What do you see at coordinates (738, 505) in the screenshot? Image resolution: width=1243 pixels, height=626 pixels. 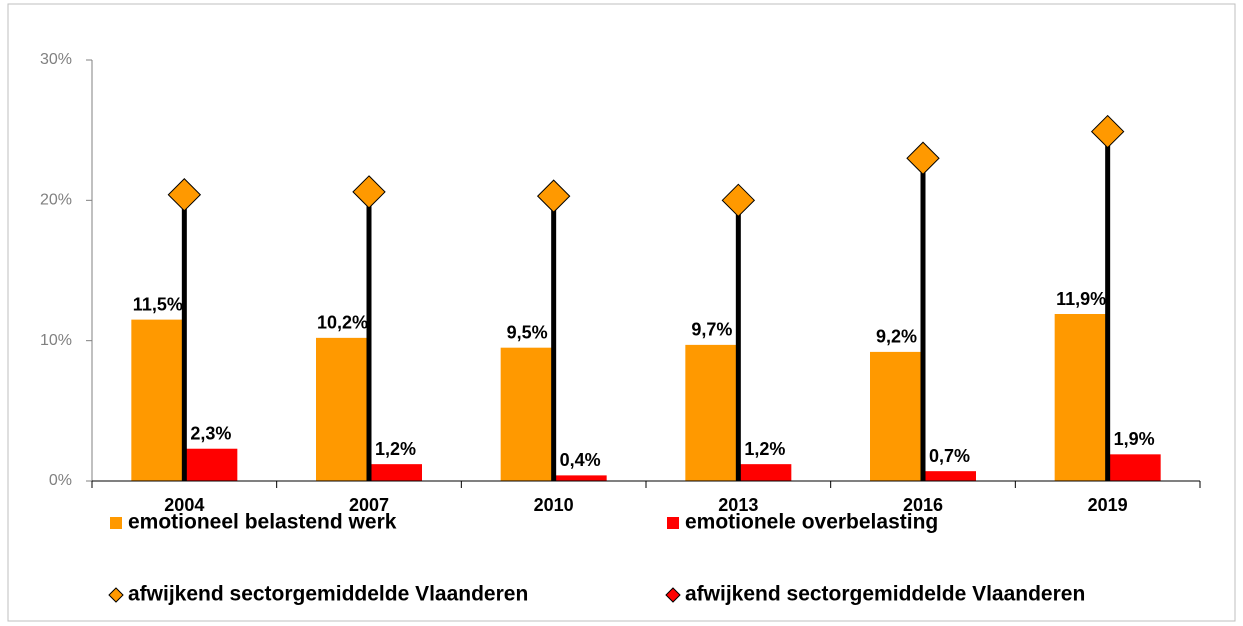 I see `x-tick-label: 2013` at bounding box center [738, 505].